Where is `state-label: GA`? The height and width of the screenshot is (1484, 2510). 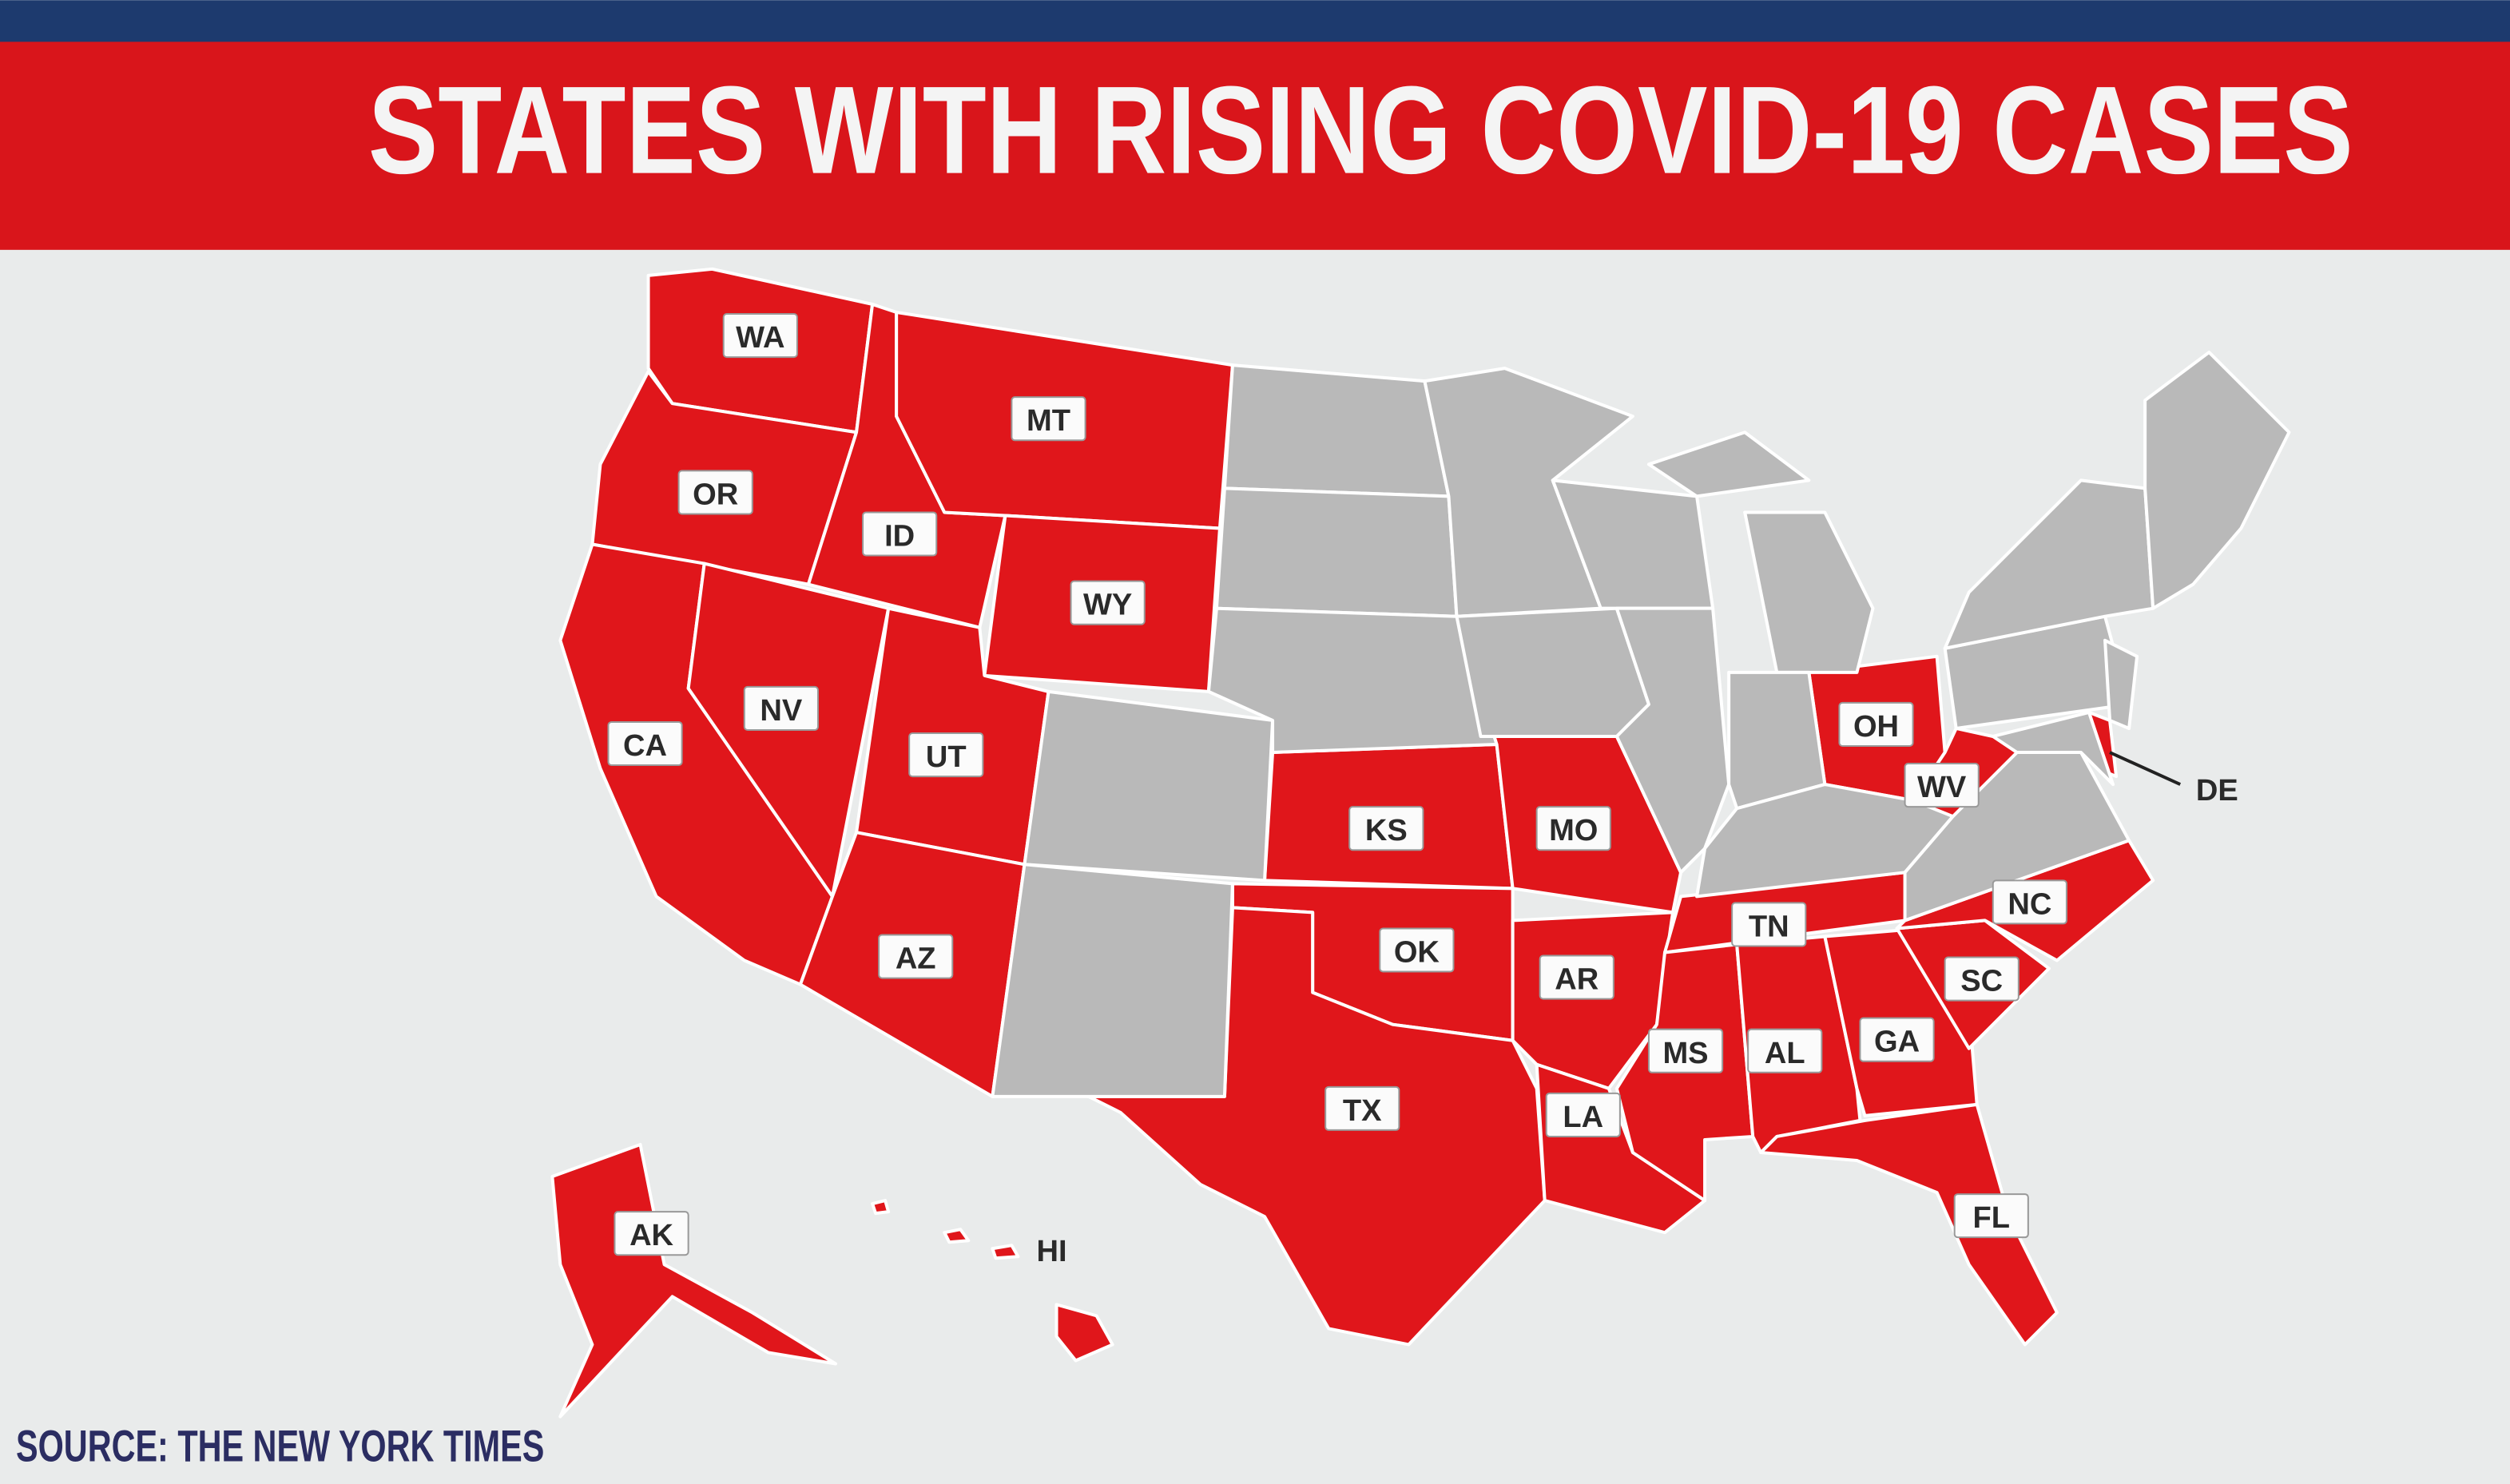
state-label: GA is located at coordinates (1897, 1042).